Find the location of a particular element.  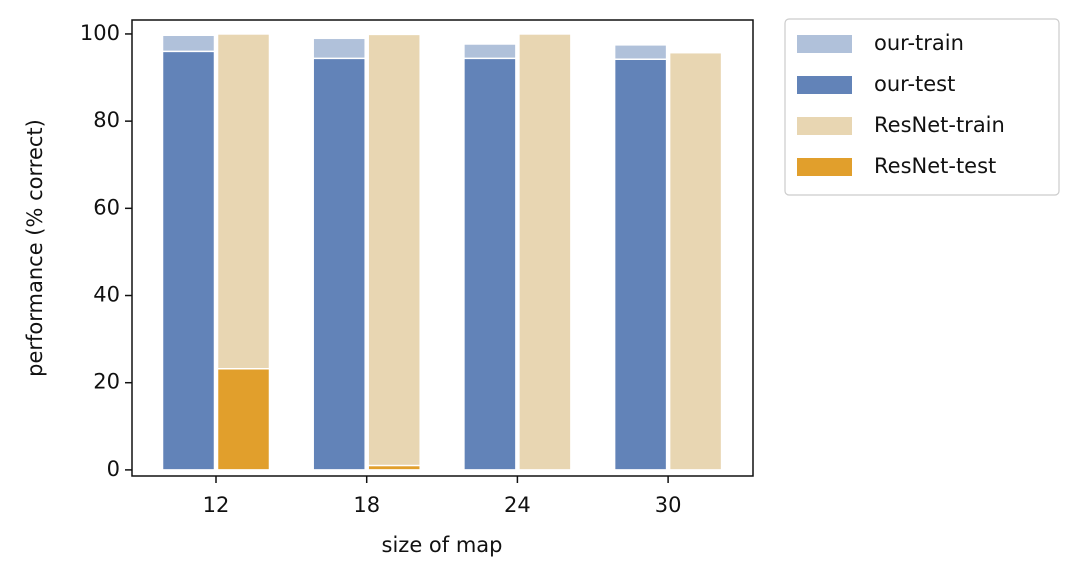

y-tick-label: 40 is located at coordinates (106, 295).